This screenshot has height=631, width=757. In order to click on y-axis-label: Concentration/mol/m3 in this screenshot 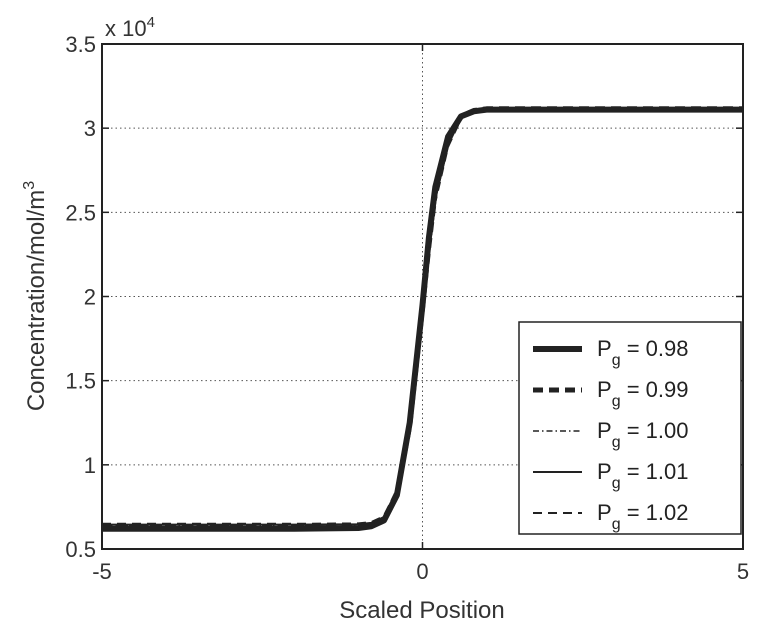, I will do `click(35, 296)`.